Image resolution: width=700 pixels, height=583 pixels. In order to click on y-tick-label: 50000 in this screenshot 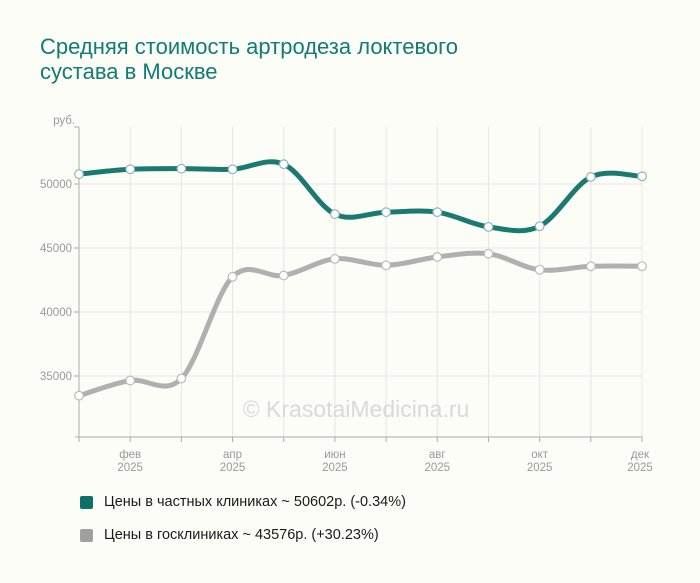, I will do `click(56, 185)`.